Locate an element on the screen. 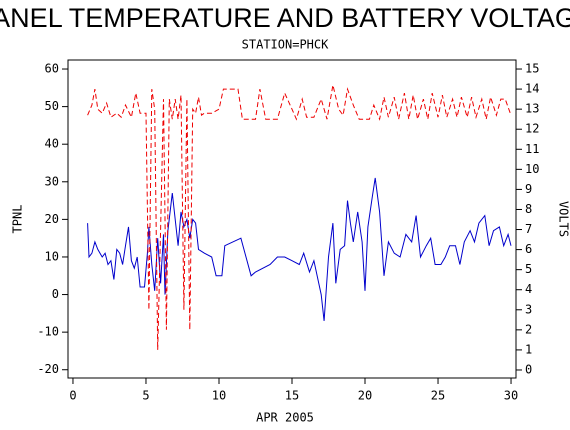  y2-tick-label: 7 is located at coordinates (528, 229).